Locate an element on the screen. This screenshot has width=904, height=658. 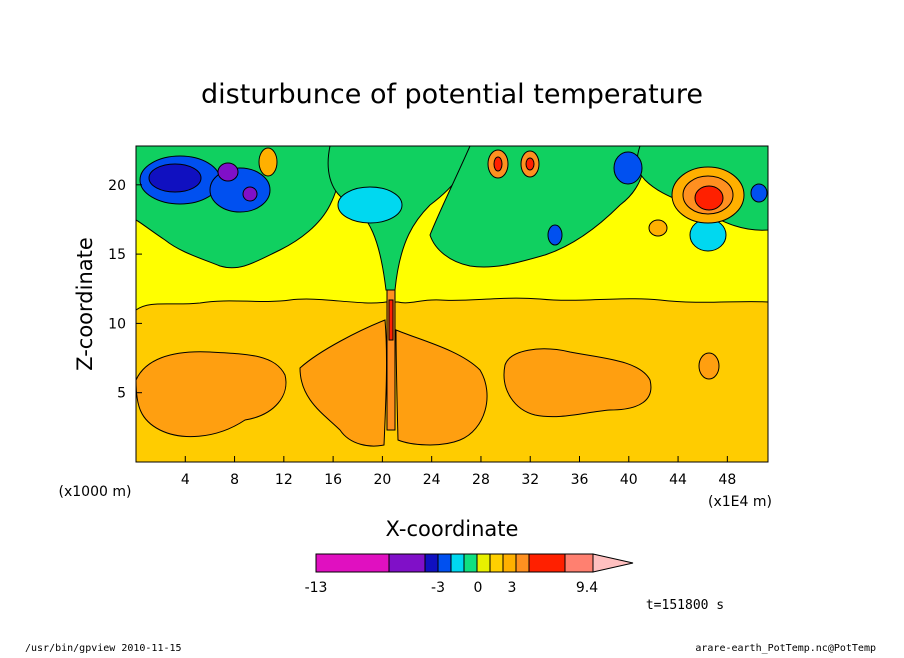
red-spot-right is located at coordinates (709, 198).